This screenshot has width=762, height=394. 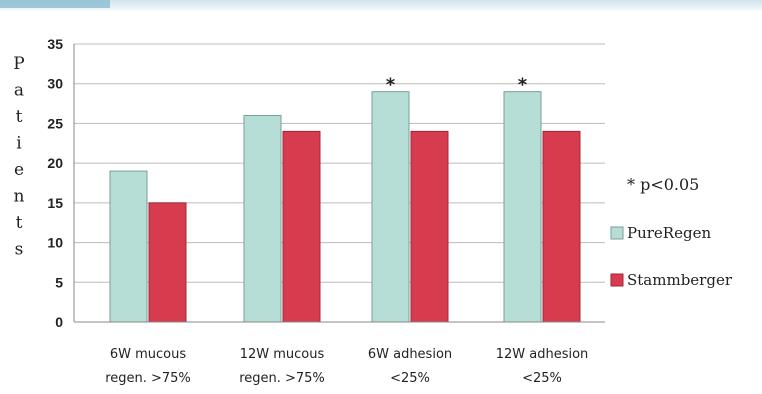 What do you see at coordinates (19, 250) in the screenshot?
I see `y-axis-label-letter: s` at bounding box center [19, 250].